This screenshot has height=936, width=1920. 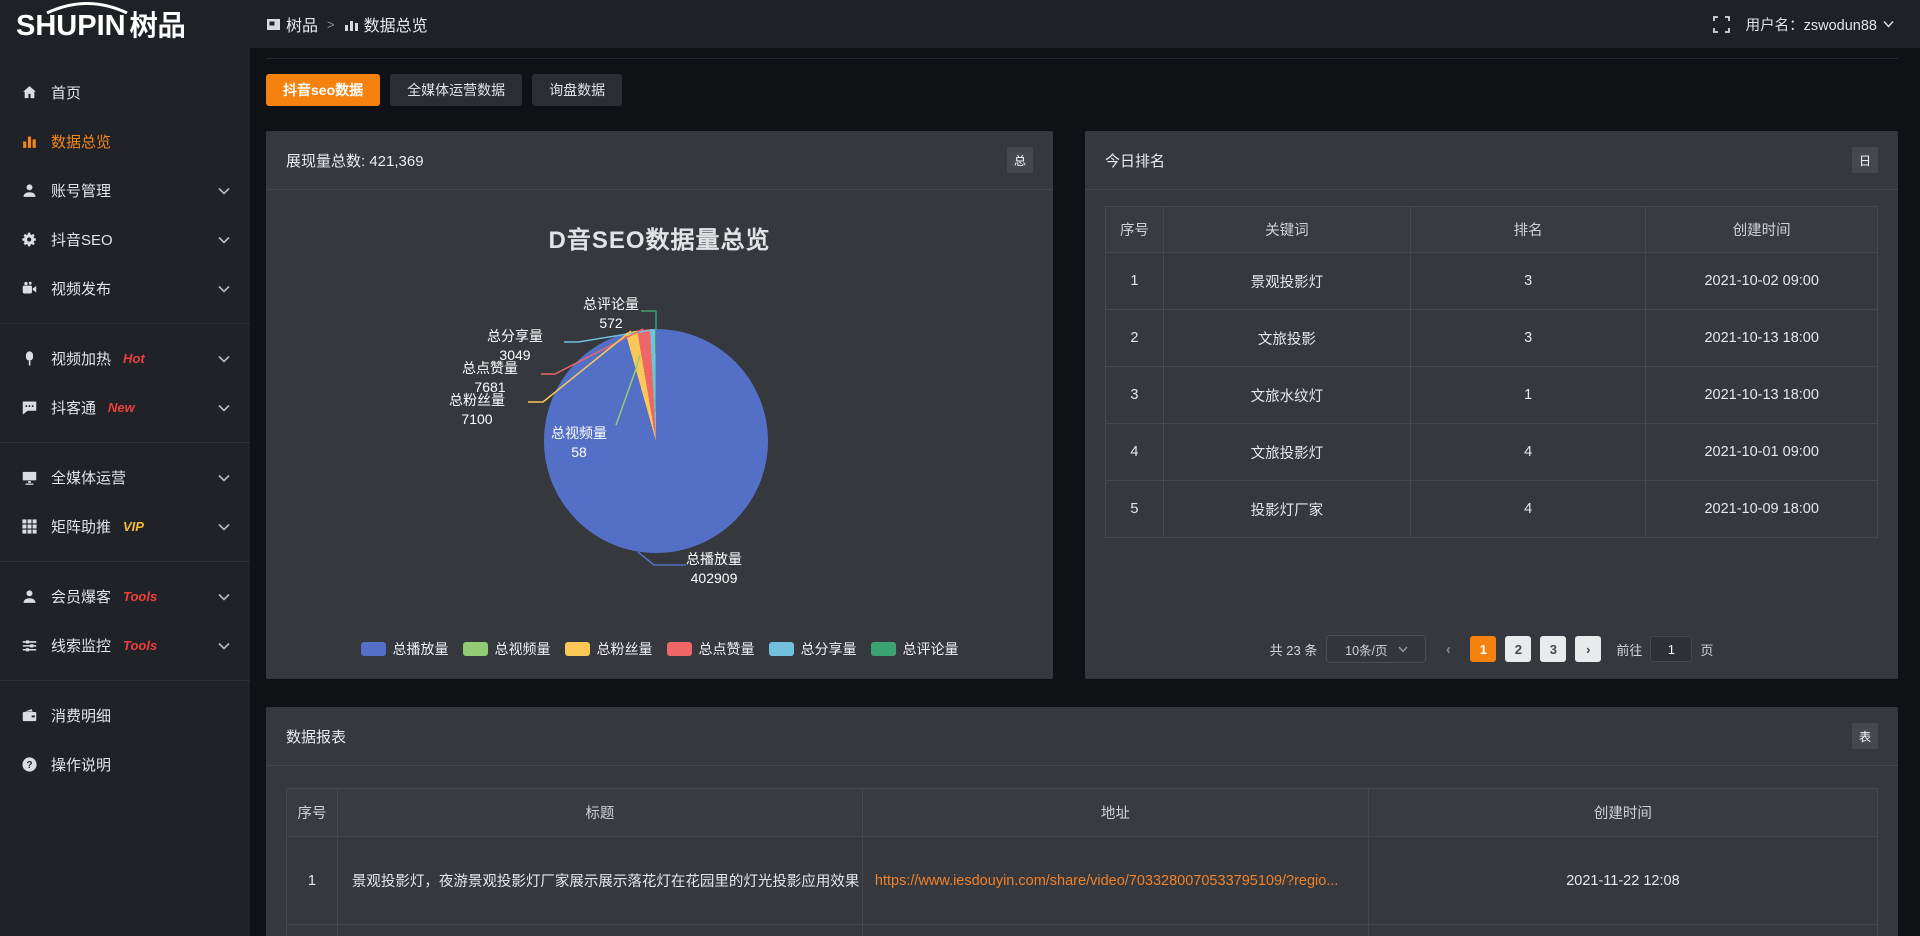 I want to click on page-button-2: 2, so click(x=1518, y=649).